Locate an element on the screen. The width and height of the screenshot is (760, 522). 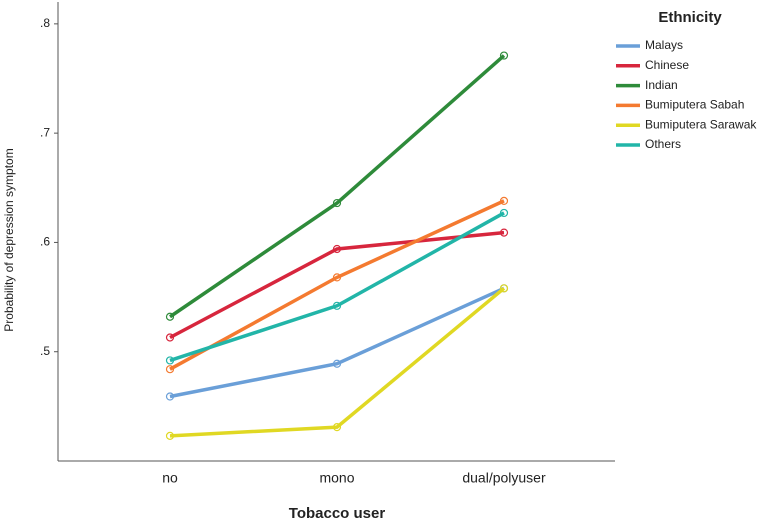
y-tick-label: .8 is located at coordinates (45, 23).